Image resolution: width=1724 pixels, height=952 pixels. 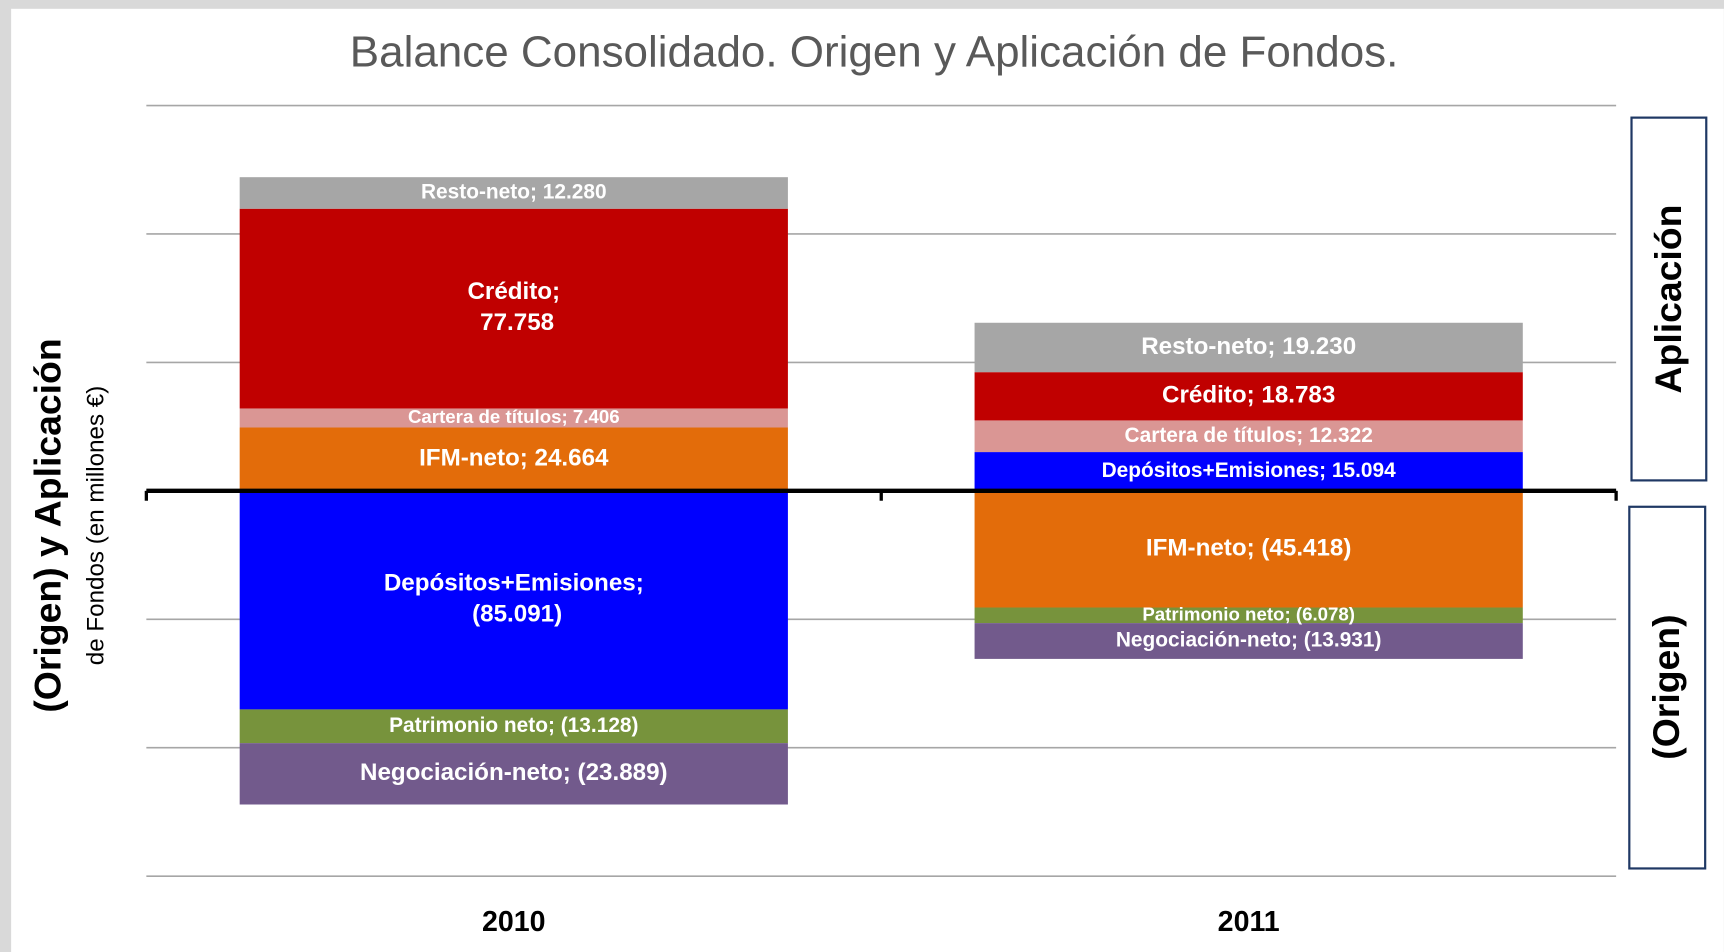 I want to click on data-label: Cartera de títulos; 12.322, so click(x=1249, y=435).